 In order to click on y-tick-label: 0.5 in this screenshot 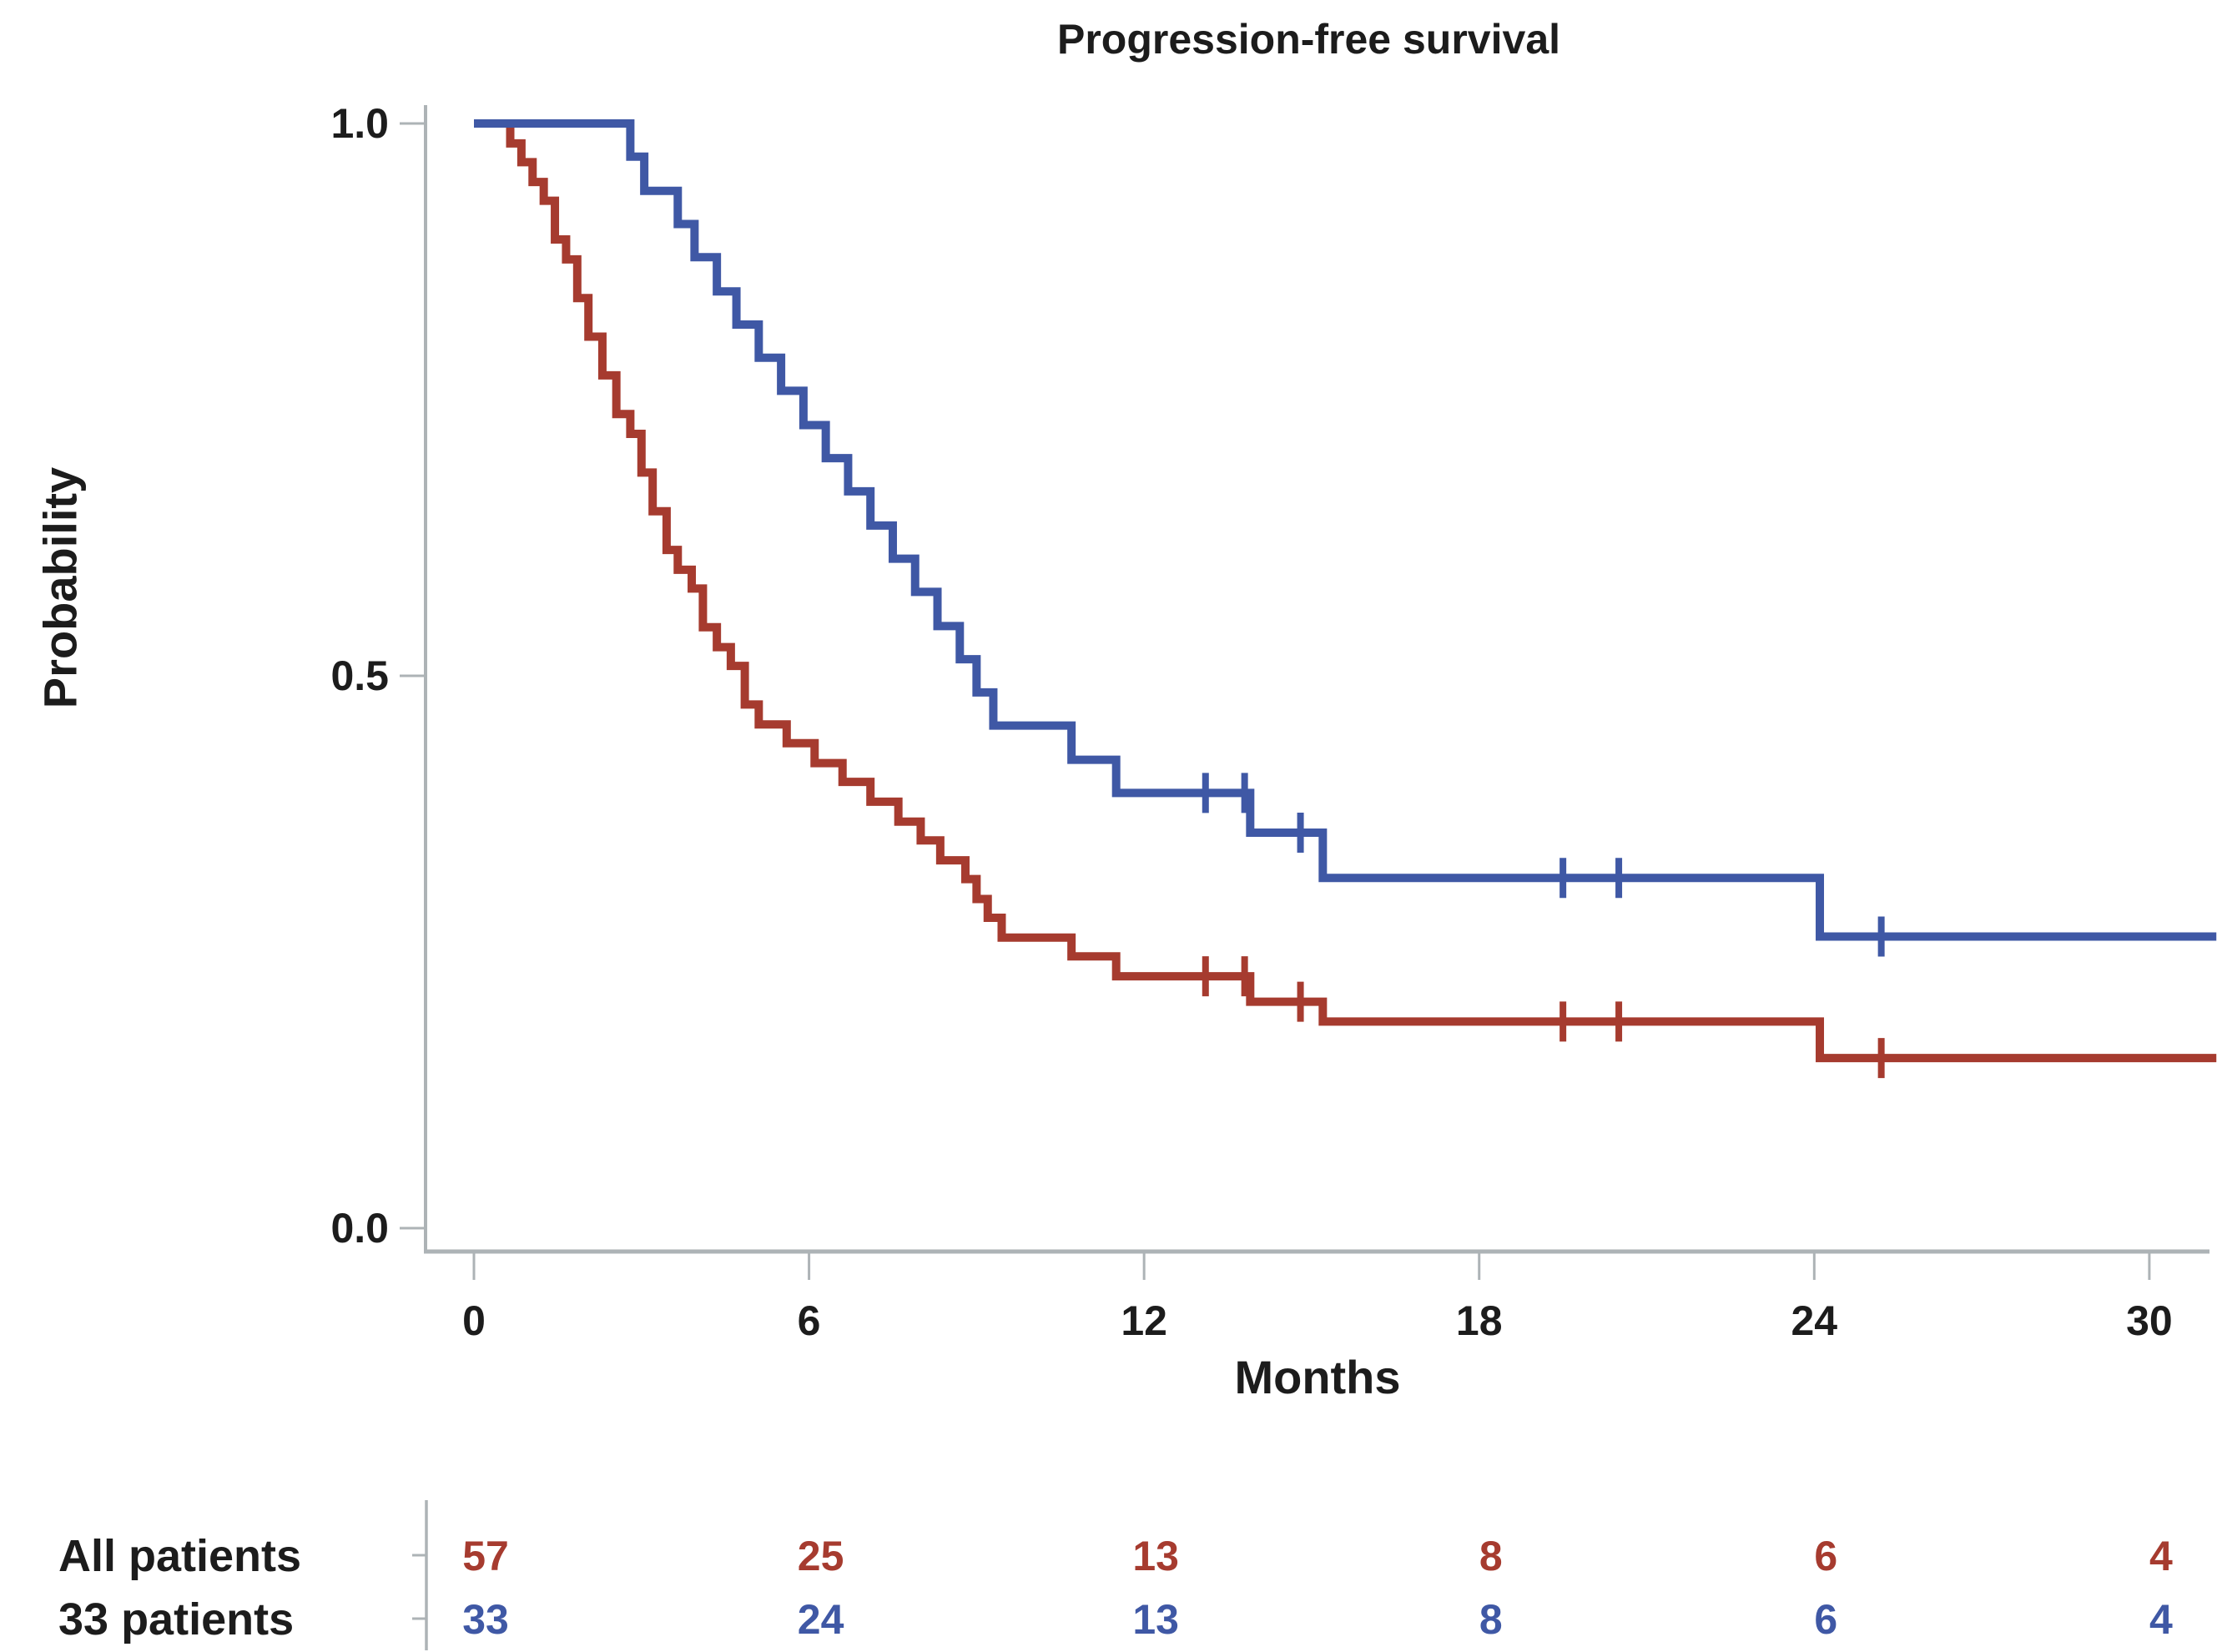, I will do `click(359, 676)`.